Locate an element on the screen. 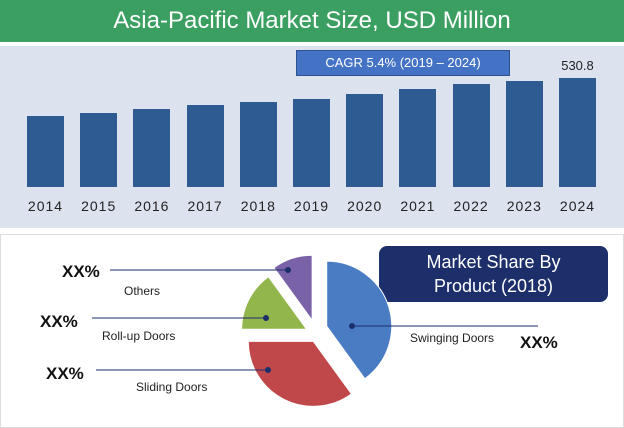 This screenshot has width=624, height=428. x-tick-2020: 2020 is located at coordinates (365, 206).